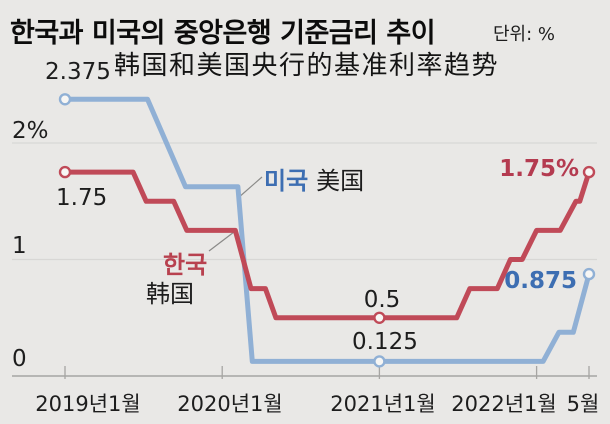 The width and height of the screenshot is (610, 424). What do you see at coordinates (307, 66) in the screenshot?
I see `chart-subtitle: 韩国和美国央行的基准利率趋势` at bounding box center [307, 66].